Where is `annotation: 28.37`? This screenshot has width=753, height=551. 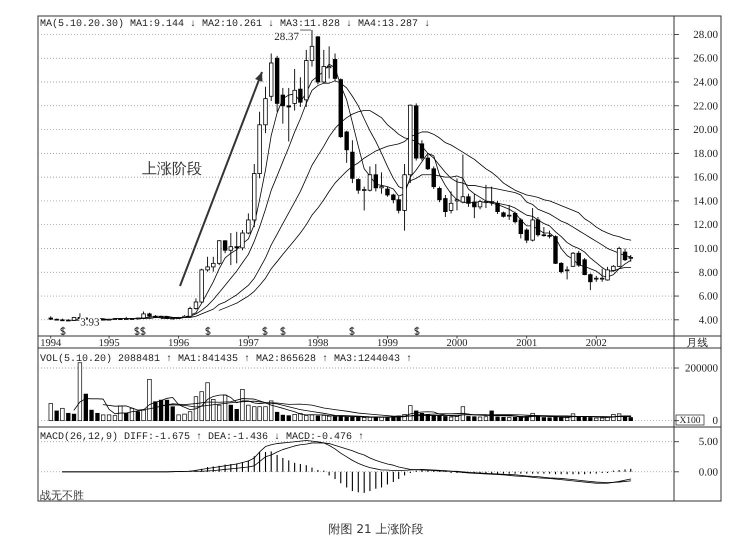
annotation: 28.37 is located at coordinates (287, 37).